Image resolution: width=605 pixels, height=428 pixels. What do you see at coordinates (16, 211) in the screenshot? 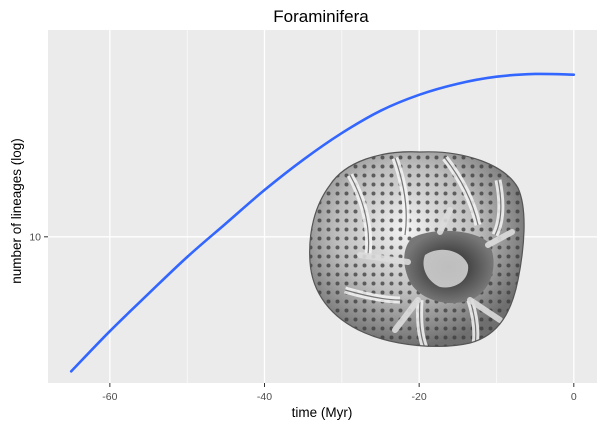
I see `y-axis-title: number of lineages (log)` at bounding box center [16, 211].